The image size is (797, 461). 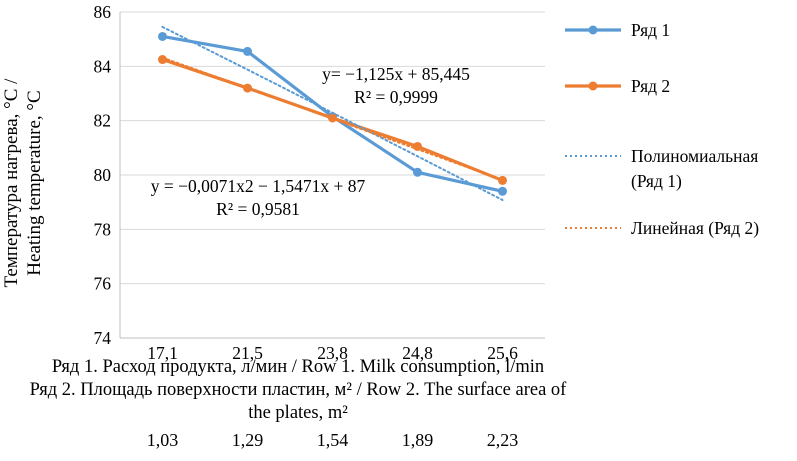 I want to click on trendline-equation: R² = 0,9999, so click(x=396, y=97).